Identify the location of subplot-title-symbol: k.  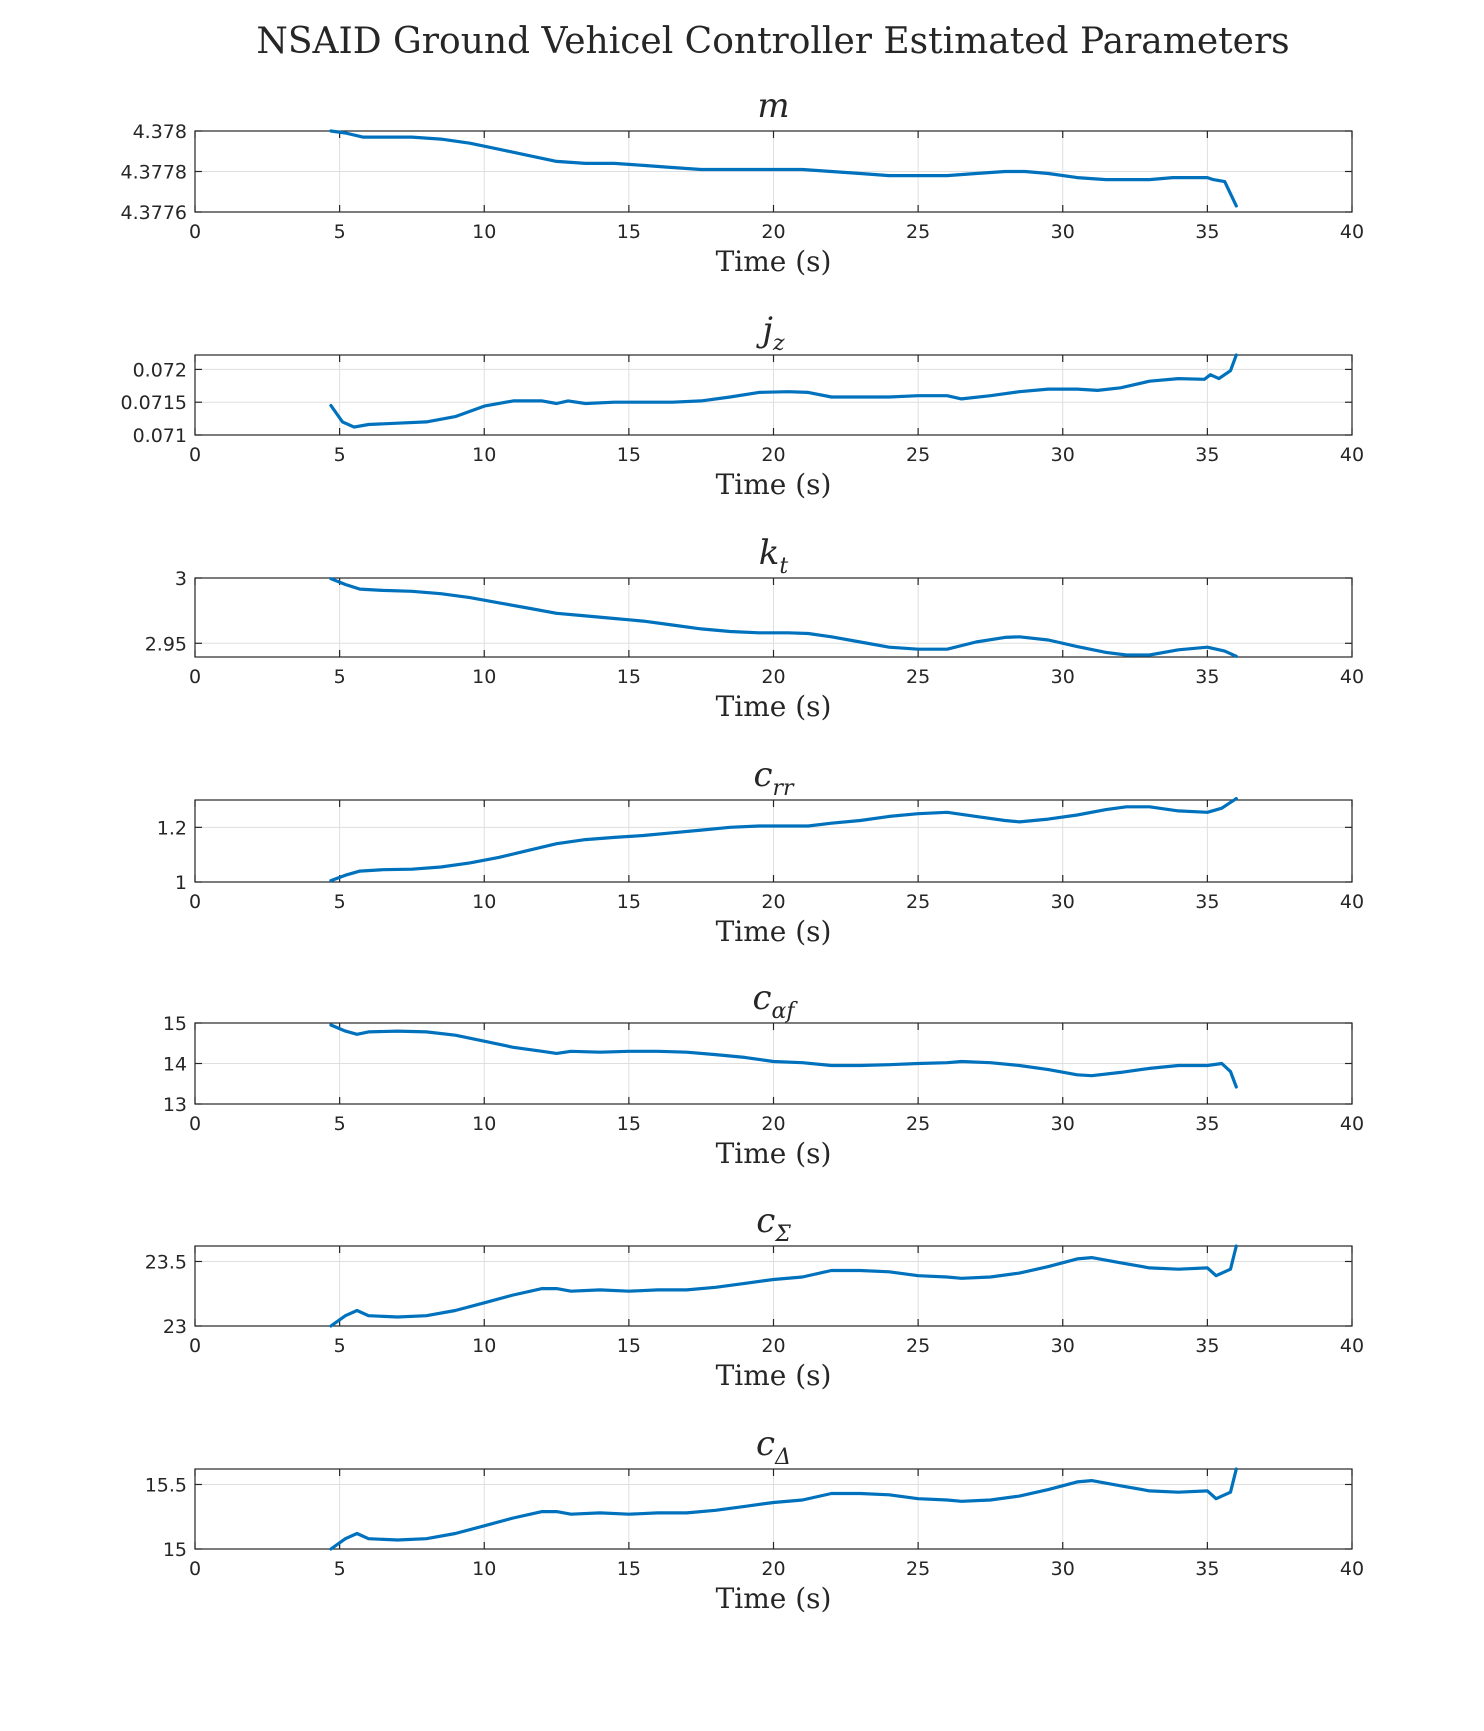
(769, 553).